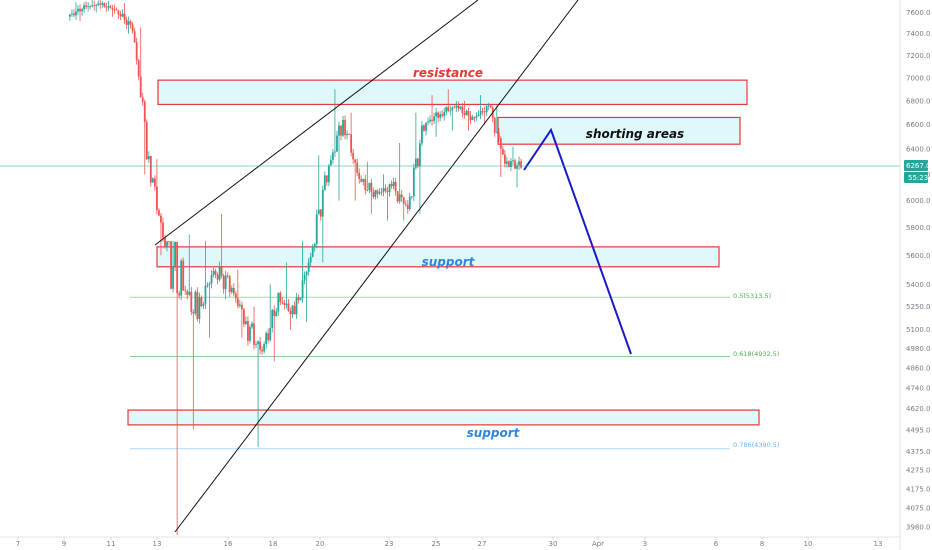  I want to click on date-tick-label: 9, so click(64, 544).